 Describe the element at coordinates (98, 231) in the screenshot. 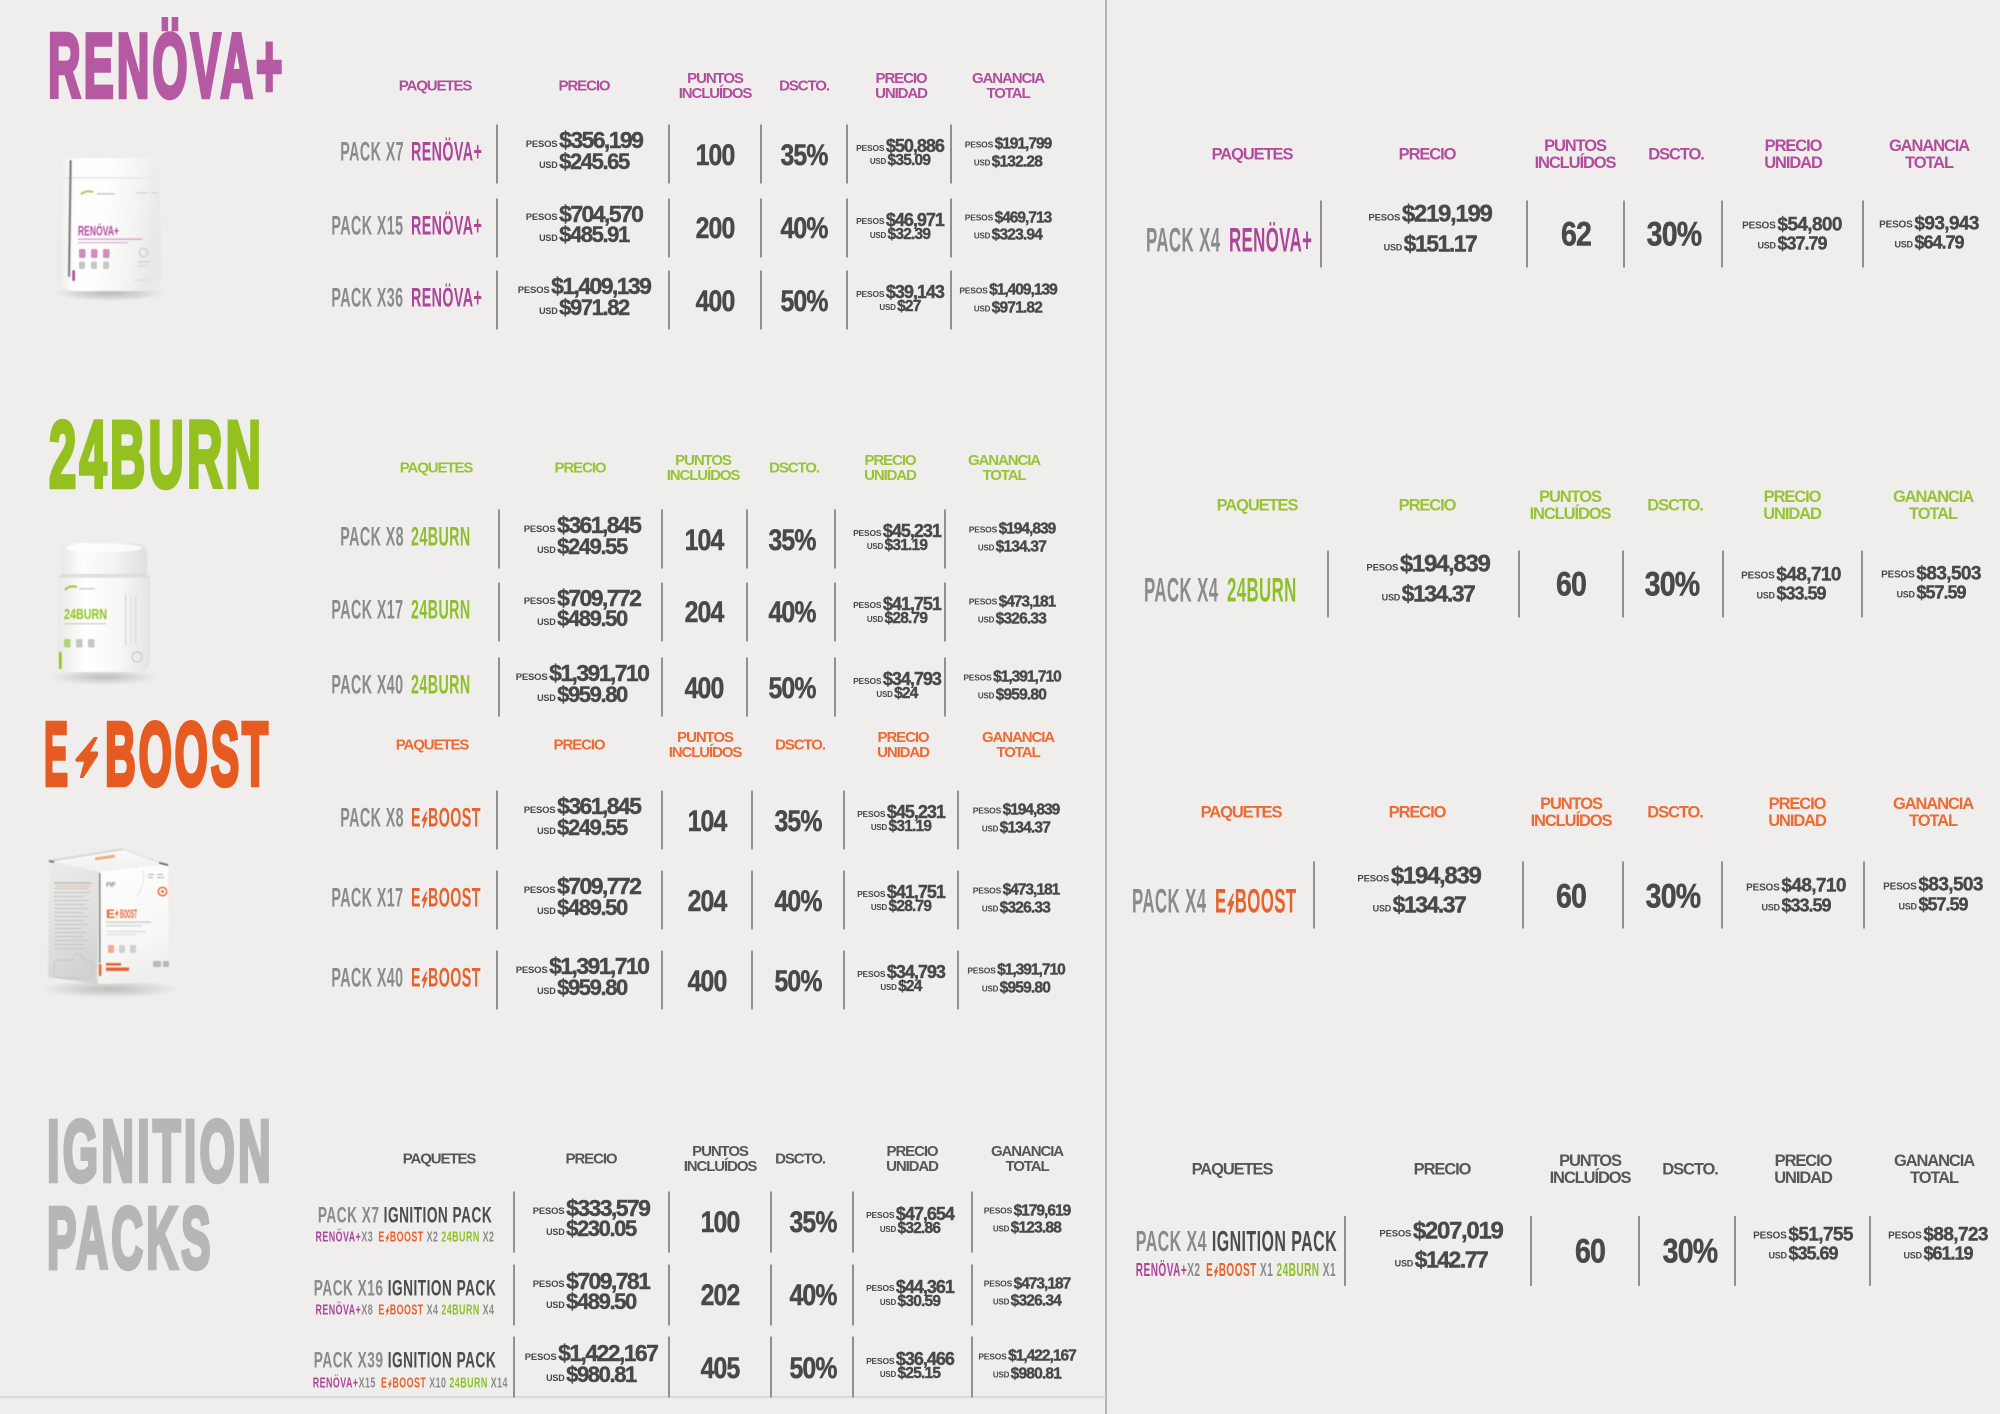

I see `svg-text: RENÖVA+` at that location.